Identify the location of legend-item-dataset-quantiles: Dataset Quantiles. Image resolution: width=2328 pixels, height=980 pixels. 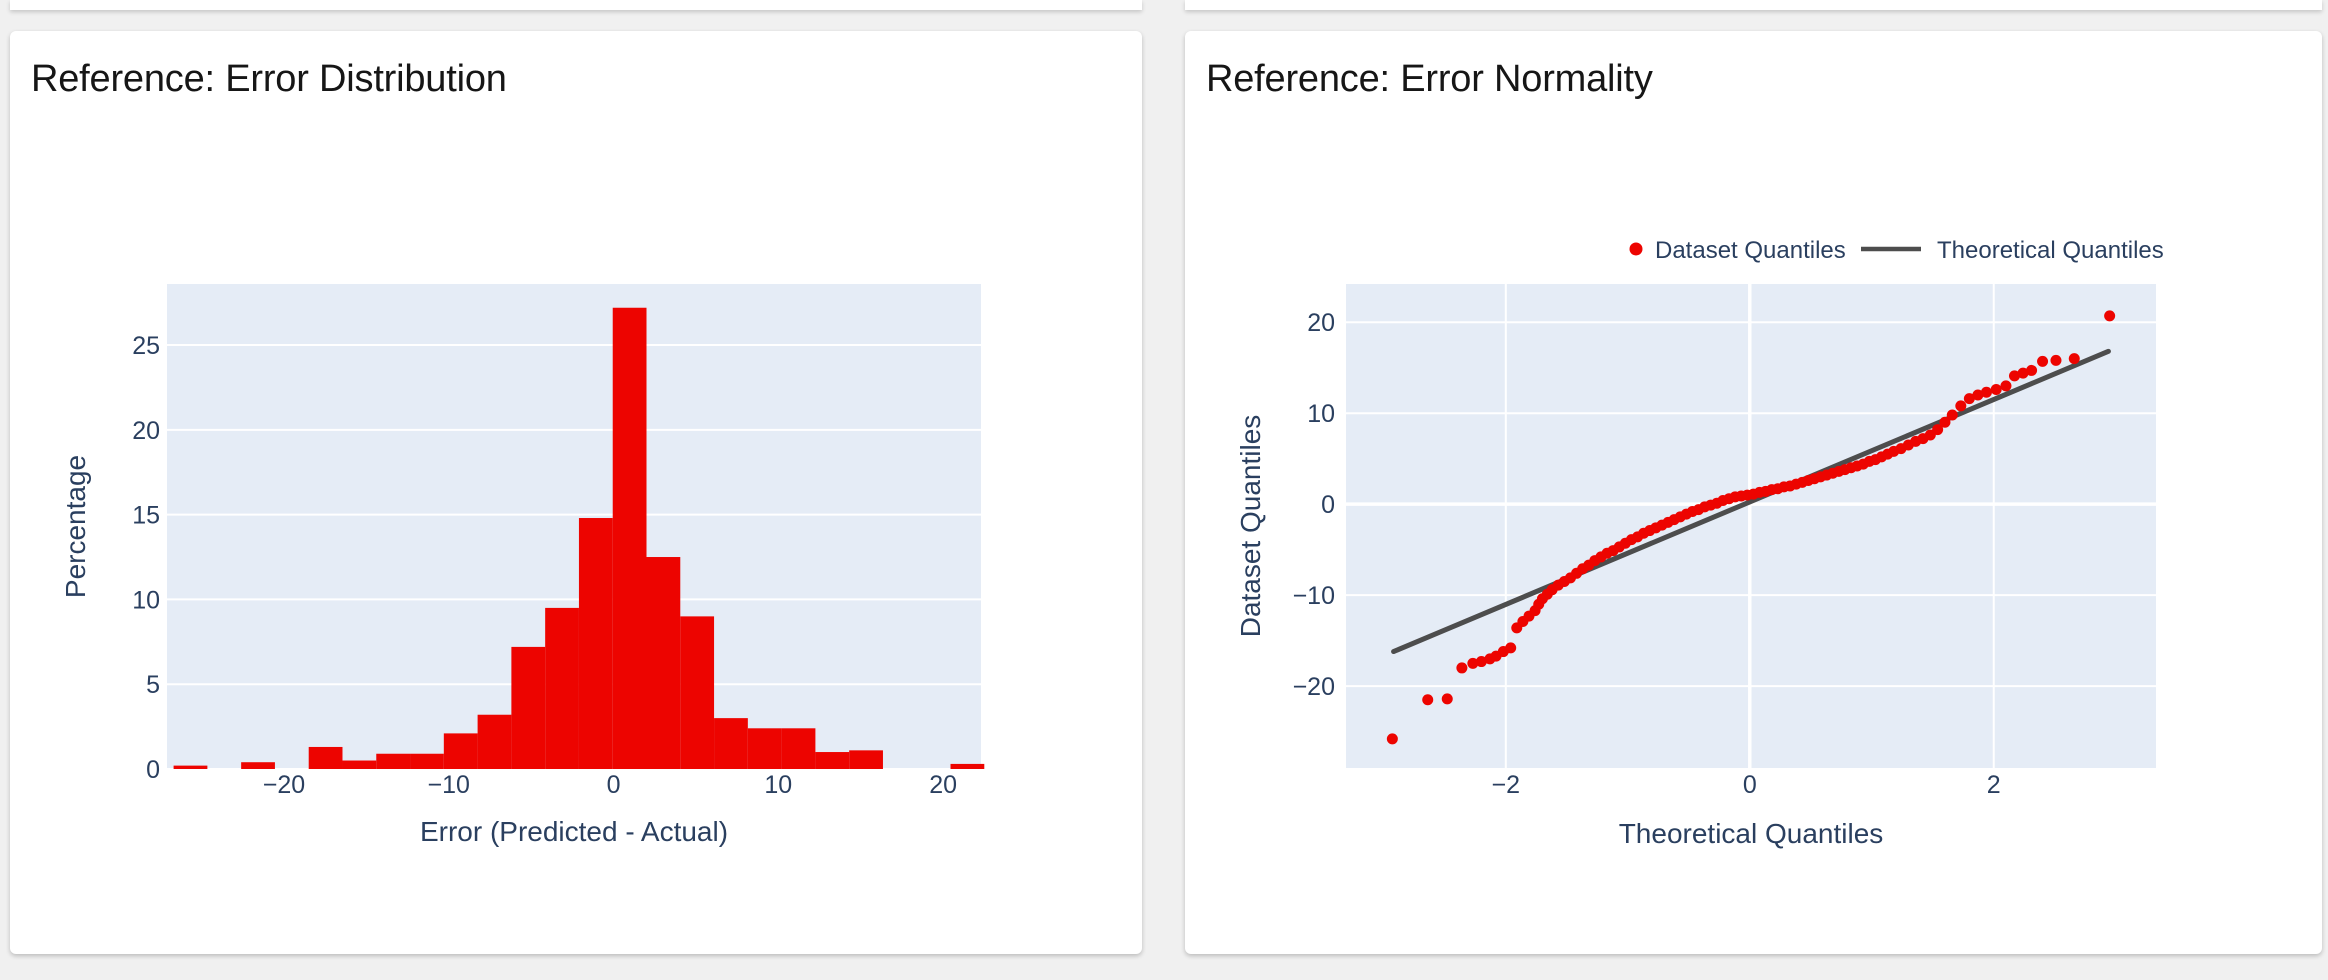
(1737, 250).